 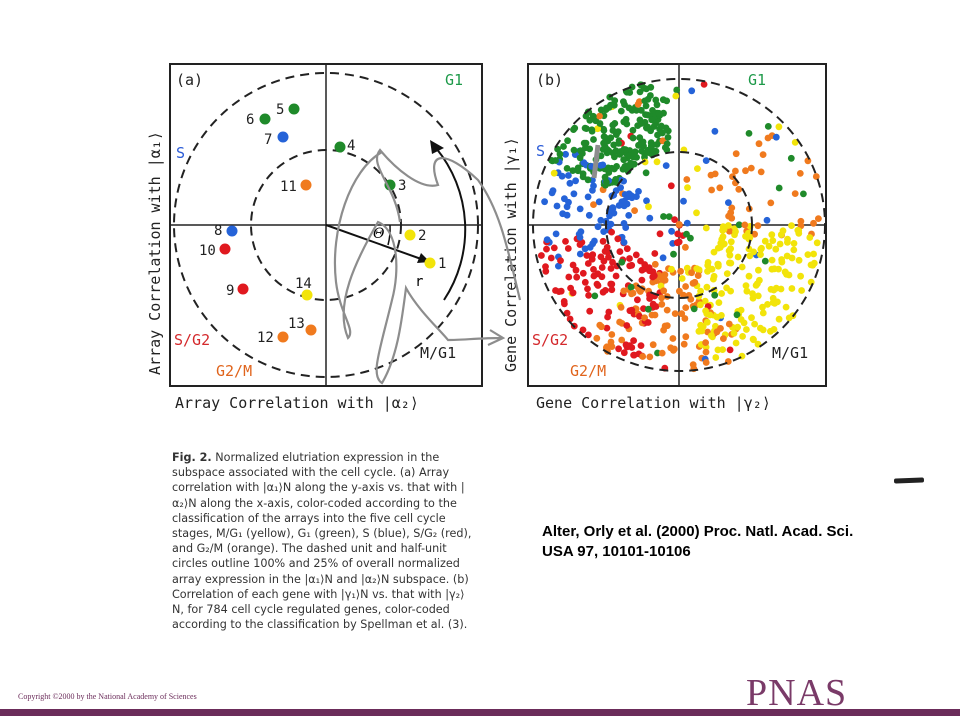 What do you see at coordinates (451, 224) in the screenshot?
I see `panel-a-rotation-arc` at bounding box center [451, 224].